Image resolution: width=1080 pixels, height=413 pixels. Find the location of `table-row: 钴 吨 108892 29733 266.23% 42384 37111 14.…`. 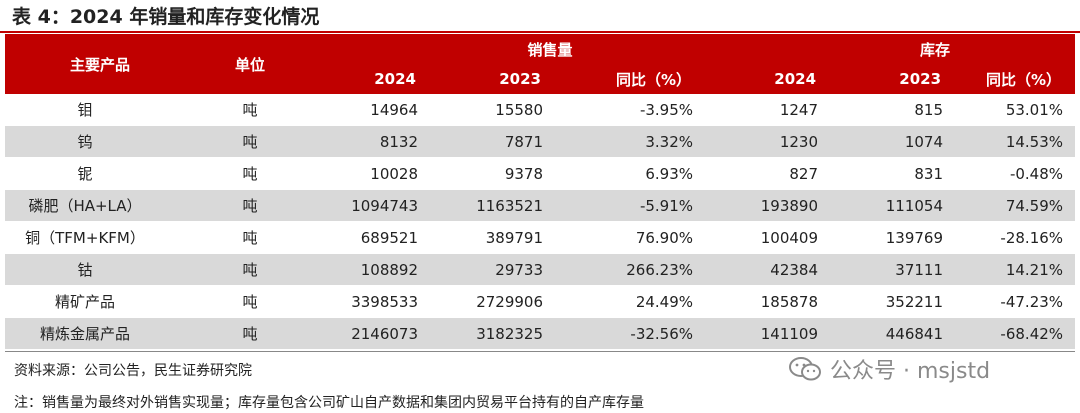

table-row: 钴 吨 108892 29733 266.23% 42384 37111 14.… is located at coordinates (540, 269).